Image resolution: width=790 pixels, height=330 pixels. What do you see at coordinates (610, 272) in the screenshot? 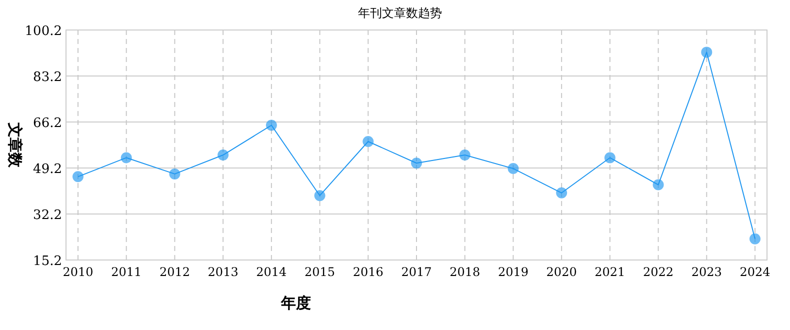
I see `x-tick-label: 2021` at bounding box center [610, 272].